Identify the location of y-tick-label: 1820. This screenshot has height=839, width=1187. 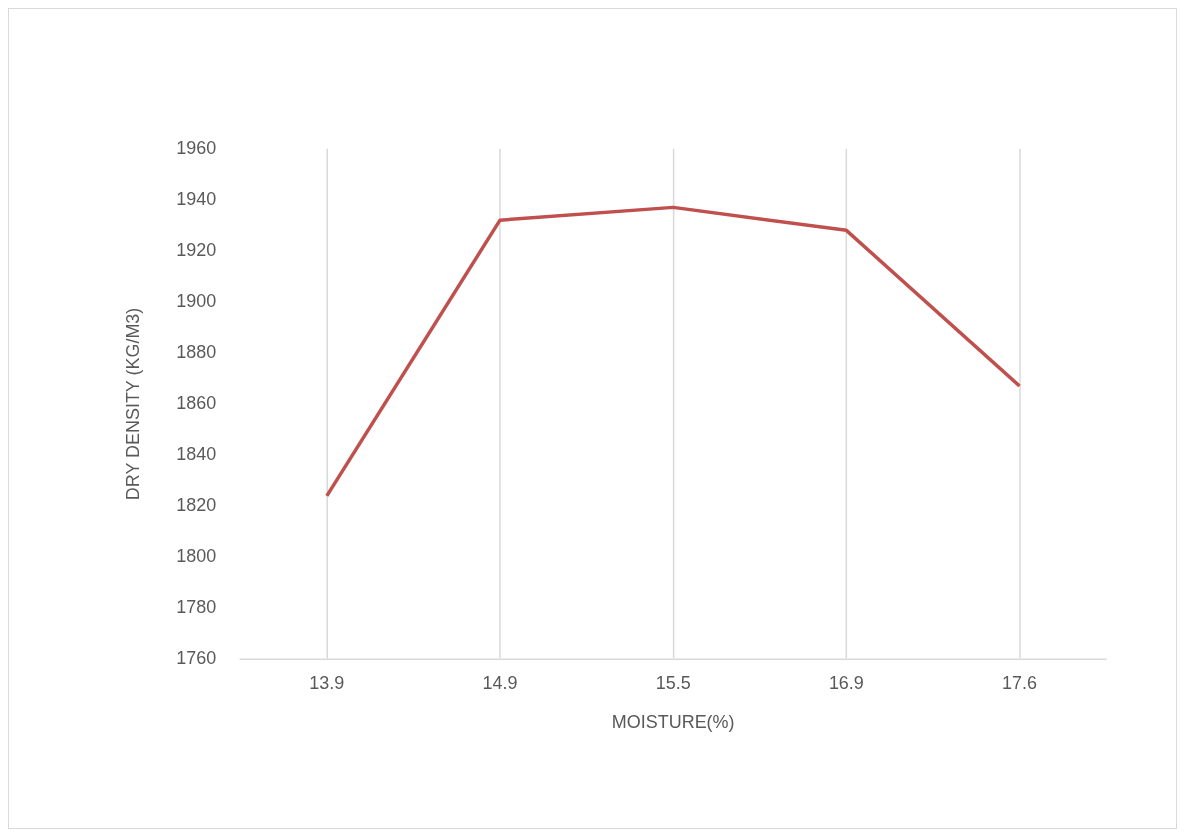
(196, 505).